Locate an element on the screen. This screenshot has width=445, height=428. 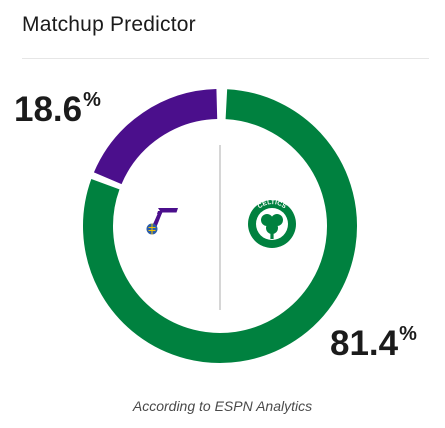
away-win-arc is located at coordinates (155, 137).